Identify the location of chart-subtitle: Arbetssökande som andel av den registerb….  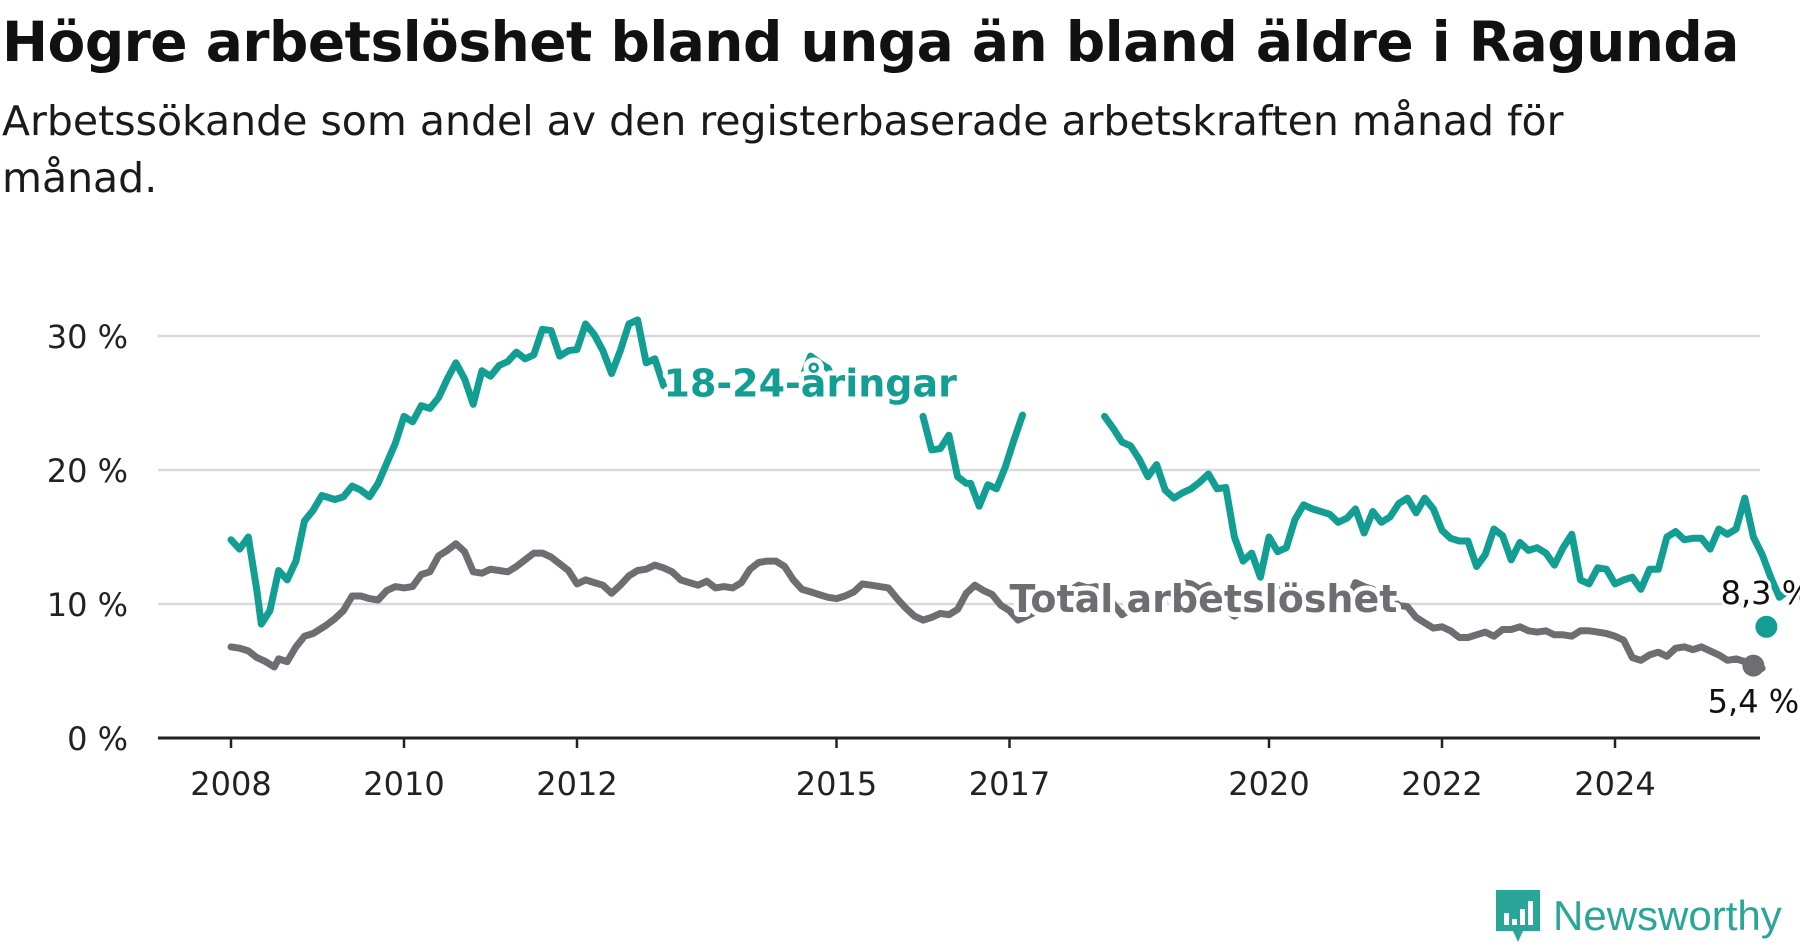
(783, 149).